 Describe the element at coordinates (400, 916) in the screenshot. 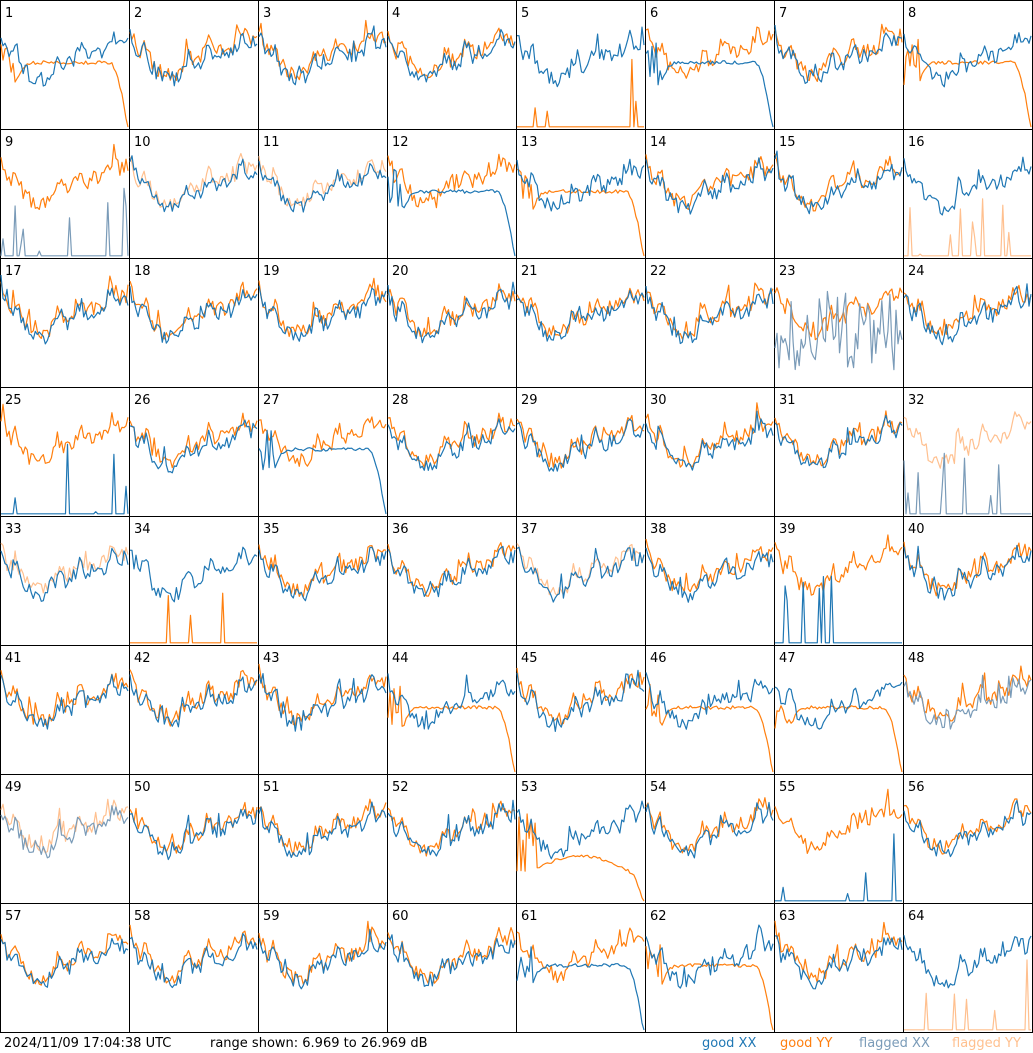

I see `panel-number-label: 60` at that location.